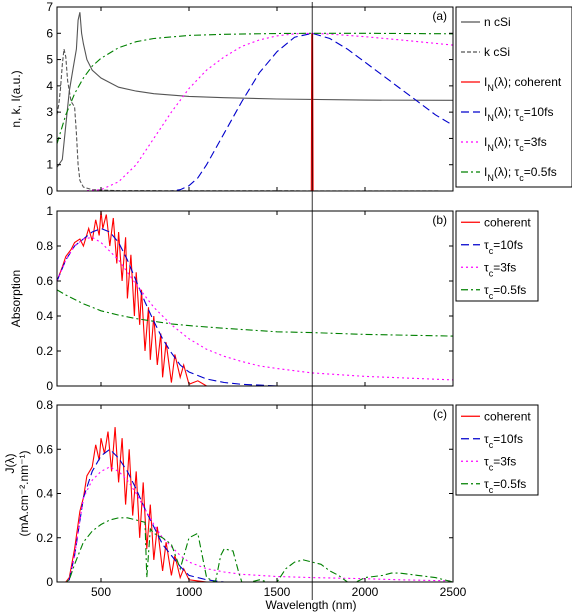  Describe the element at coordinates (49, 7) in the screenshot. I see `y-tick-label: 7` at that location.